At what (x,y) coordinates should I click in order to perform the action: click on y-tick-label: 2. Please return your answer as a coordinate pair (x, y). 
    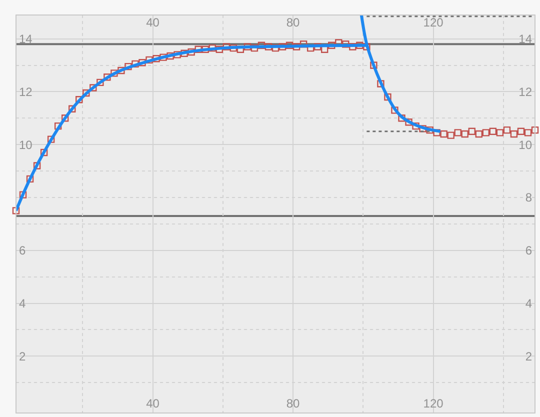
    Looking at the image, I should click on (22, 356).